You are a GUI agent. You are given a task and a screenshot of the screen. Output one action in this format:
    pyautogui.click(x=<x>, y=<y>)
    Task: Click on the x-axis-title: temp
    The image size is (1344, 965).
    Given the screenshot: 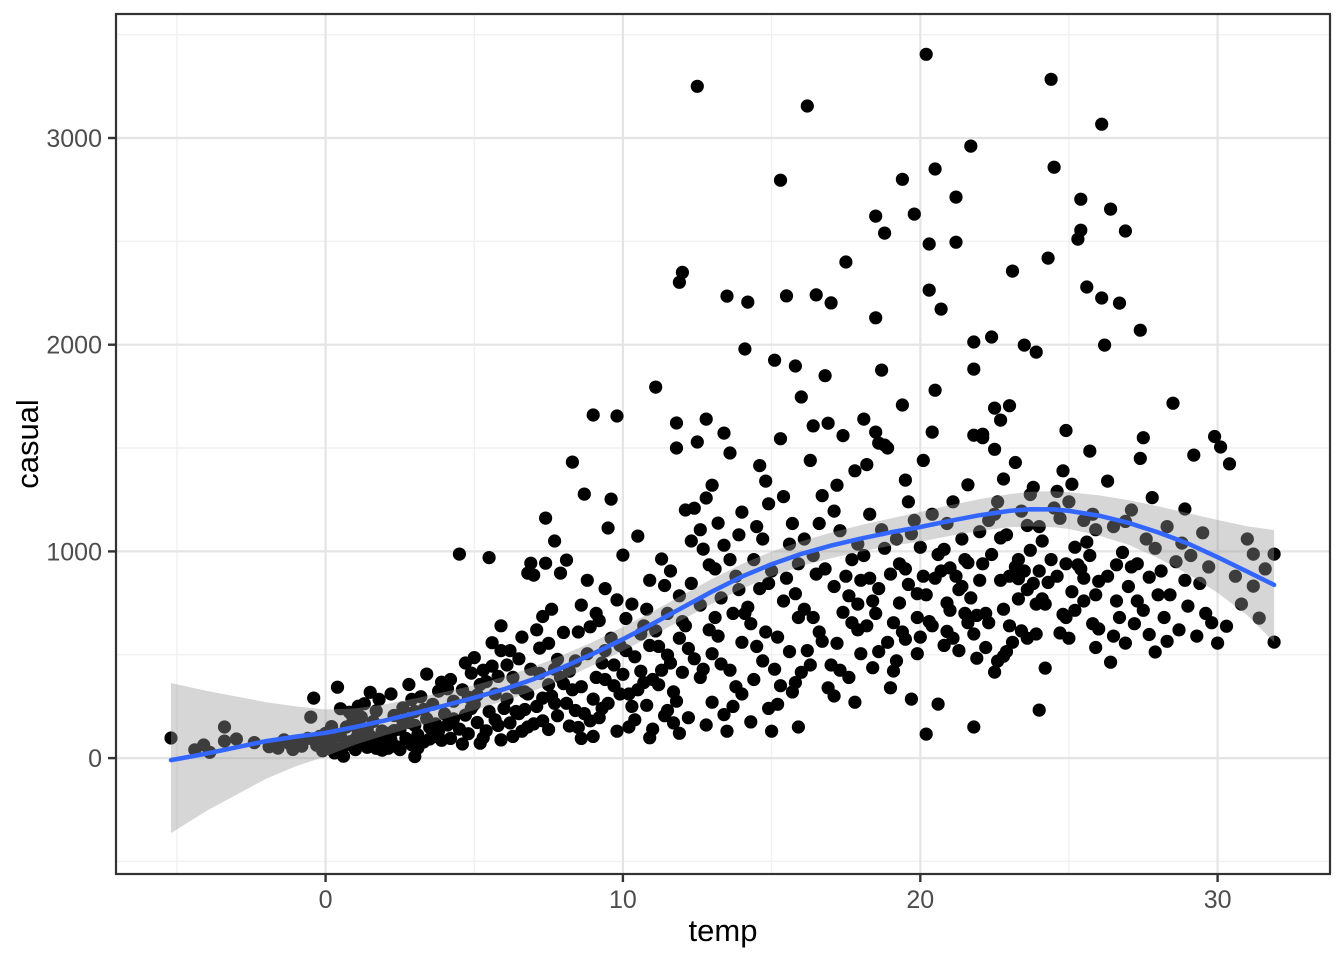 What is the action you would take?
    pyautogui.click(x=723, y=930)
    